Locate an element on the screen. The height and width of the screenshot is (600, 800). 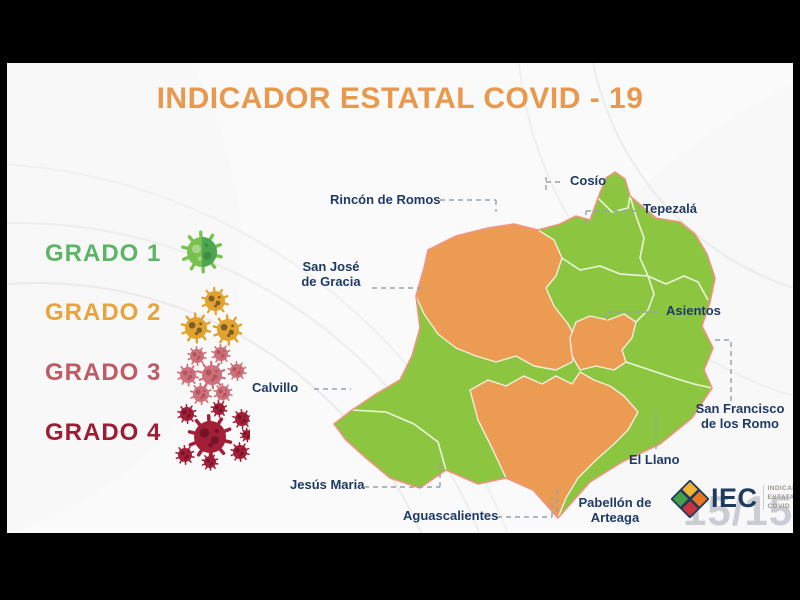
legend-label-grado-4: GRADO 4 is located at coordinates (103, 432).